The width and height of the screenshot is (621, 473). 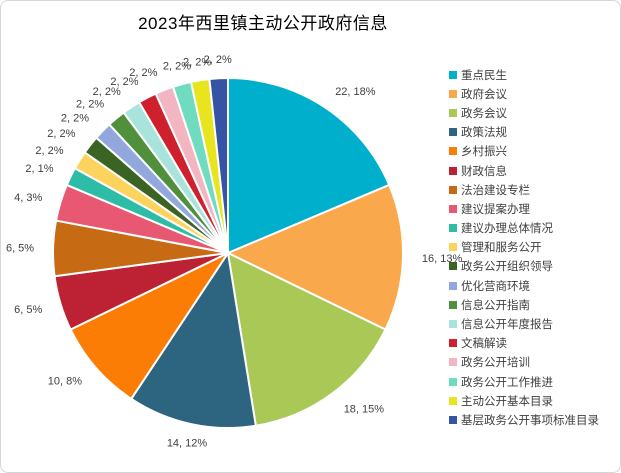 What do you see at coordinates (534, 132) in the screenshot?
I see `legend-item-4: 政策法规` at bounding box center [534, 132].